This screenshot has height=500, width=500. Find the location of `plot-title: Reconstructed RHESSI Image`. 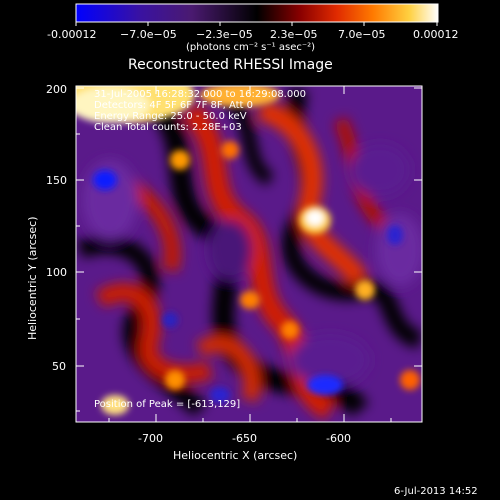

plot-title: Reconstructed RHESSI Image is located at coordinates (230, 65).